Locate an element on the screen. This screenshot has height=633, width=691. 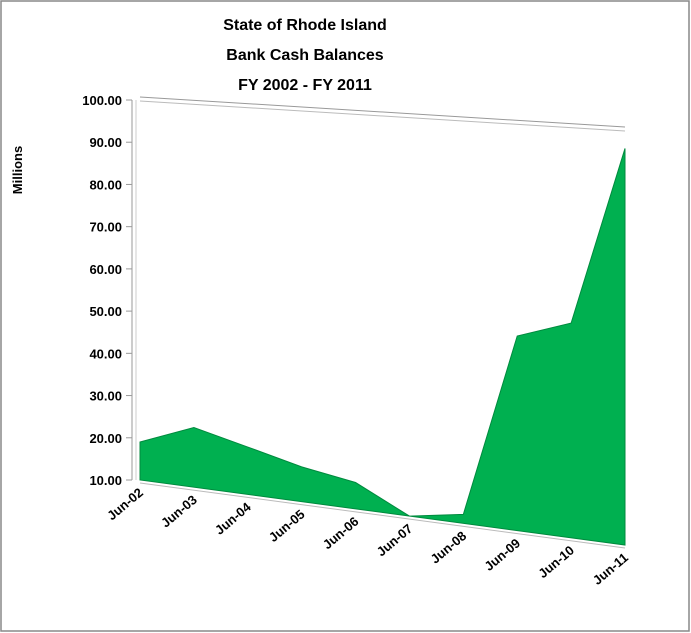
y-tick-label: 90.00 is located at coordinates (105, 142).